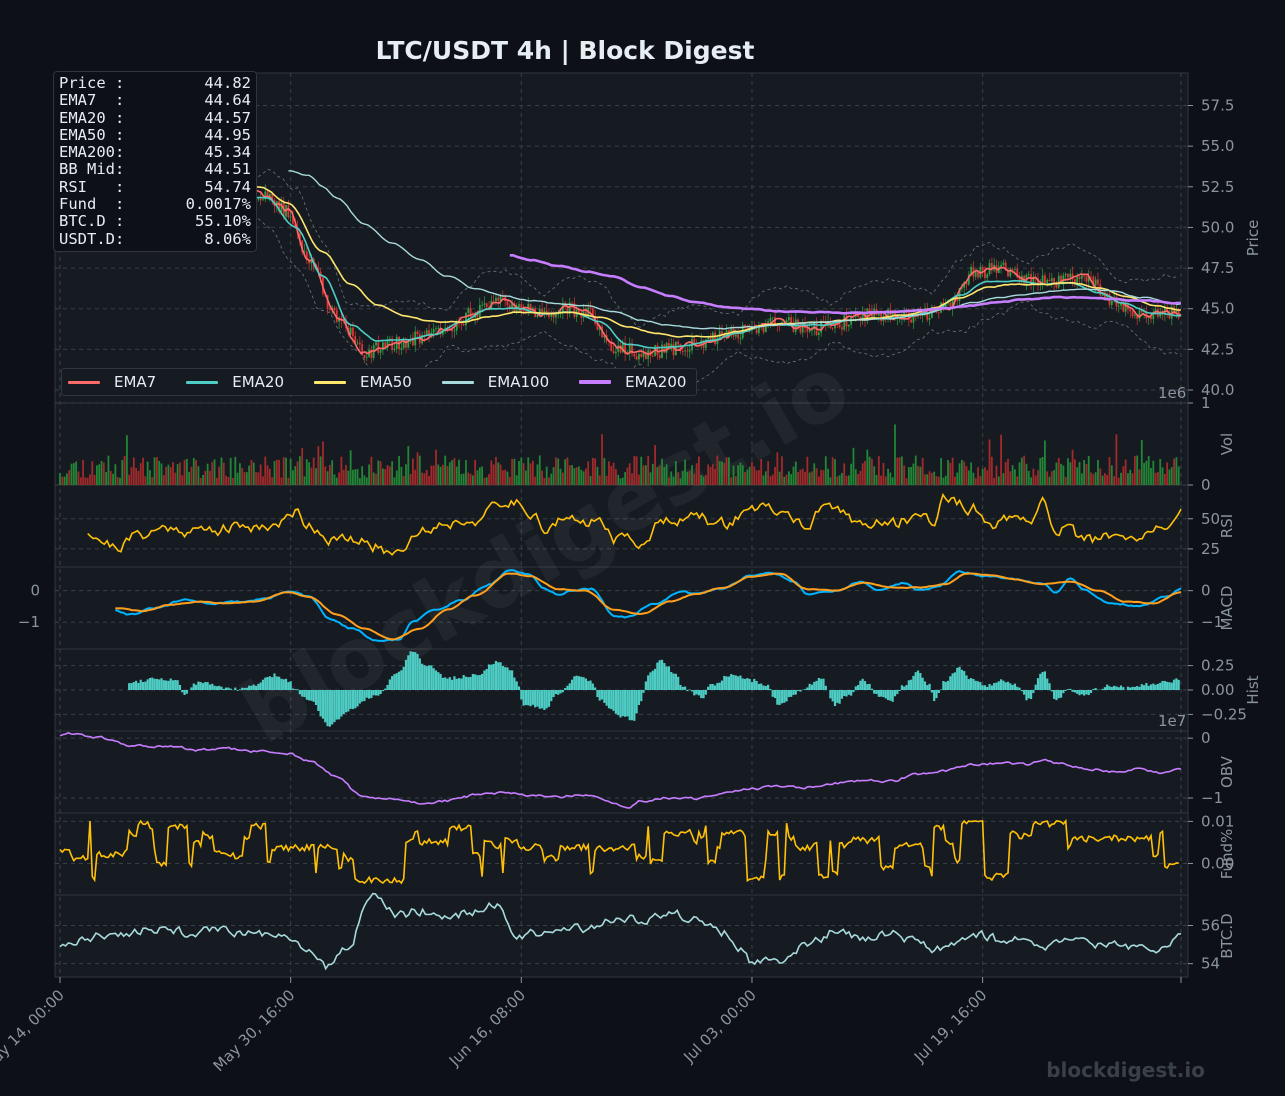 The width and height of the screenshot is (1285, 1096). What do you see at coordinates (1172, 393) in the screenshot?
I see `axis-offset-label-volume: 1e6` at bounding box center [1172, 393].